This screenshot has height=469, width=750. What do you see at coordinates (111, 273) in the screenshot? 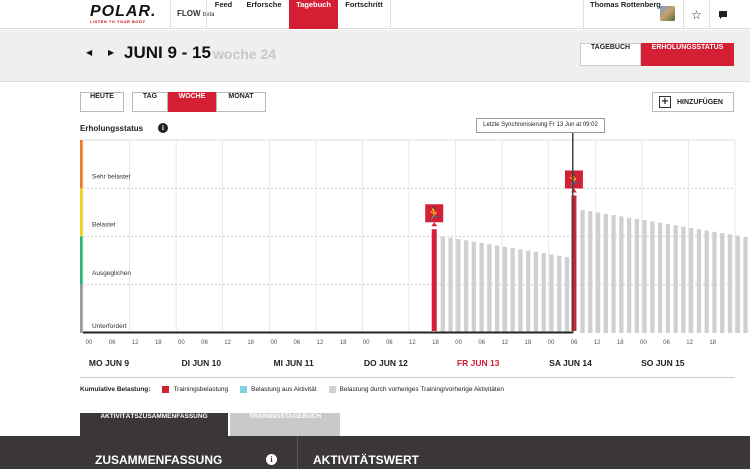
I see `level-label: Ausgeglichen` at bounding box center [111, 273].